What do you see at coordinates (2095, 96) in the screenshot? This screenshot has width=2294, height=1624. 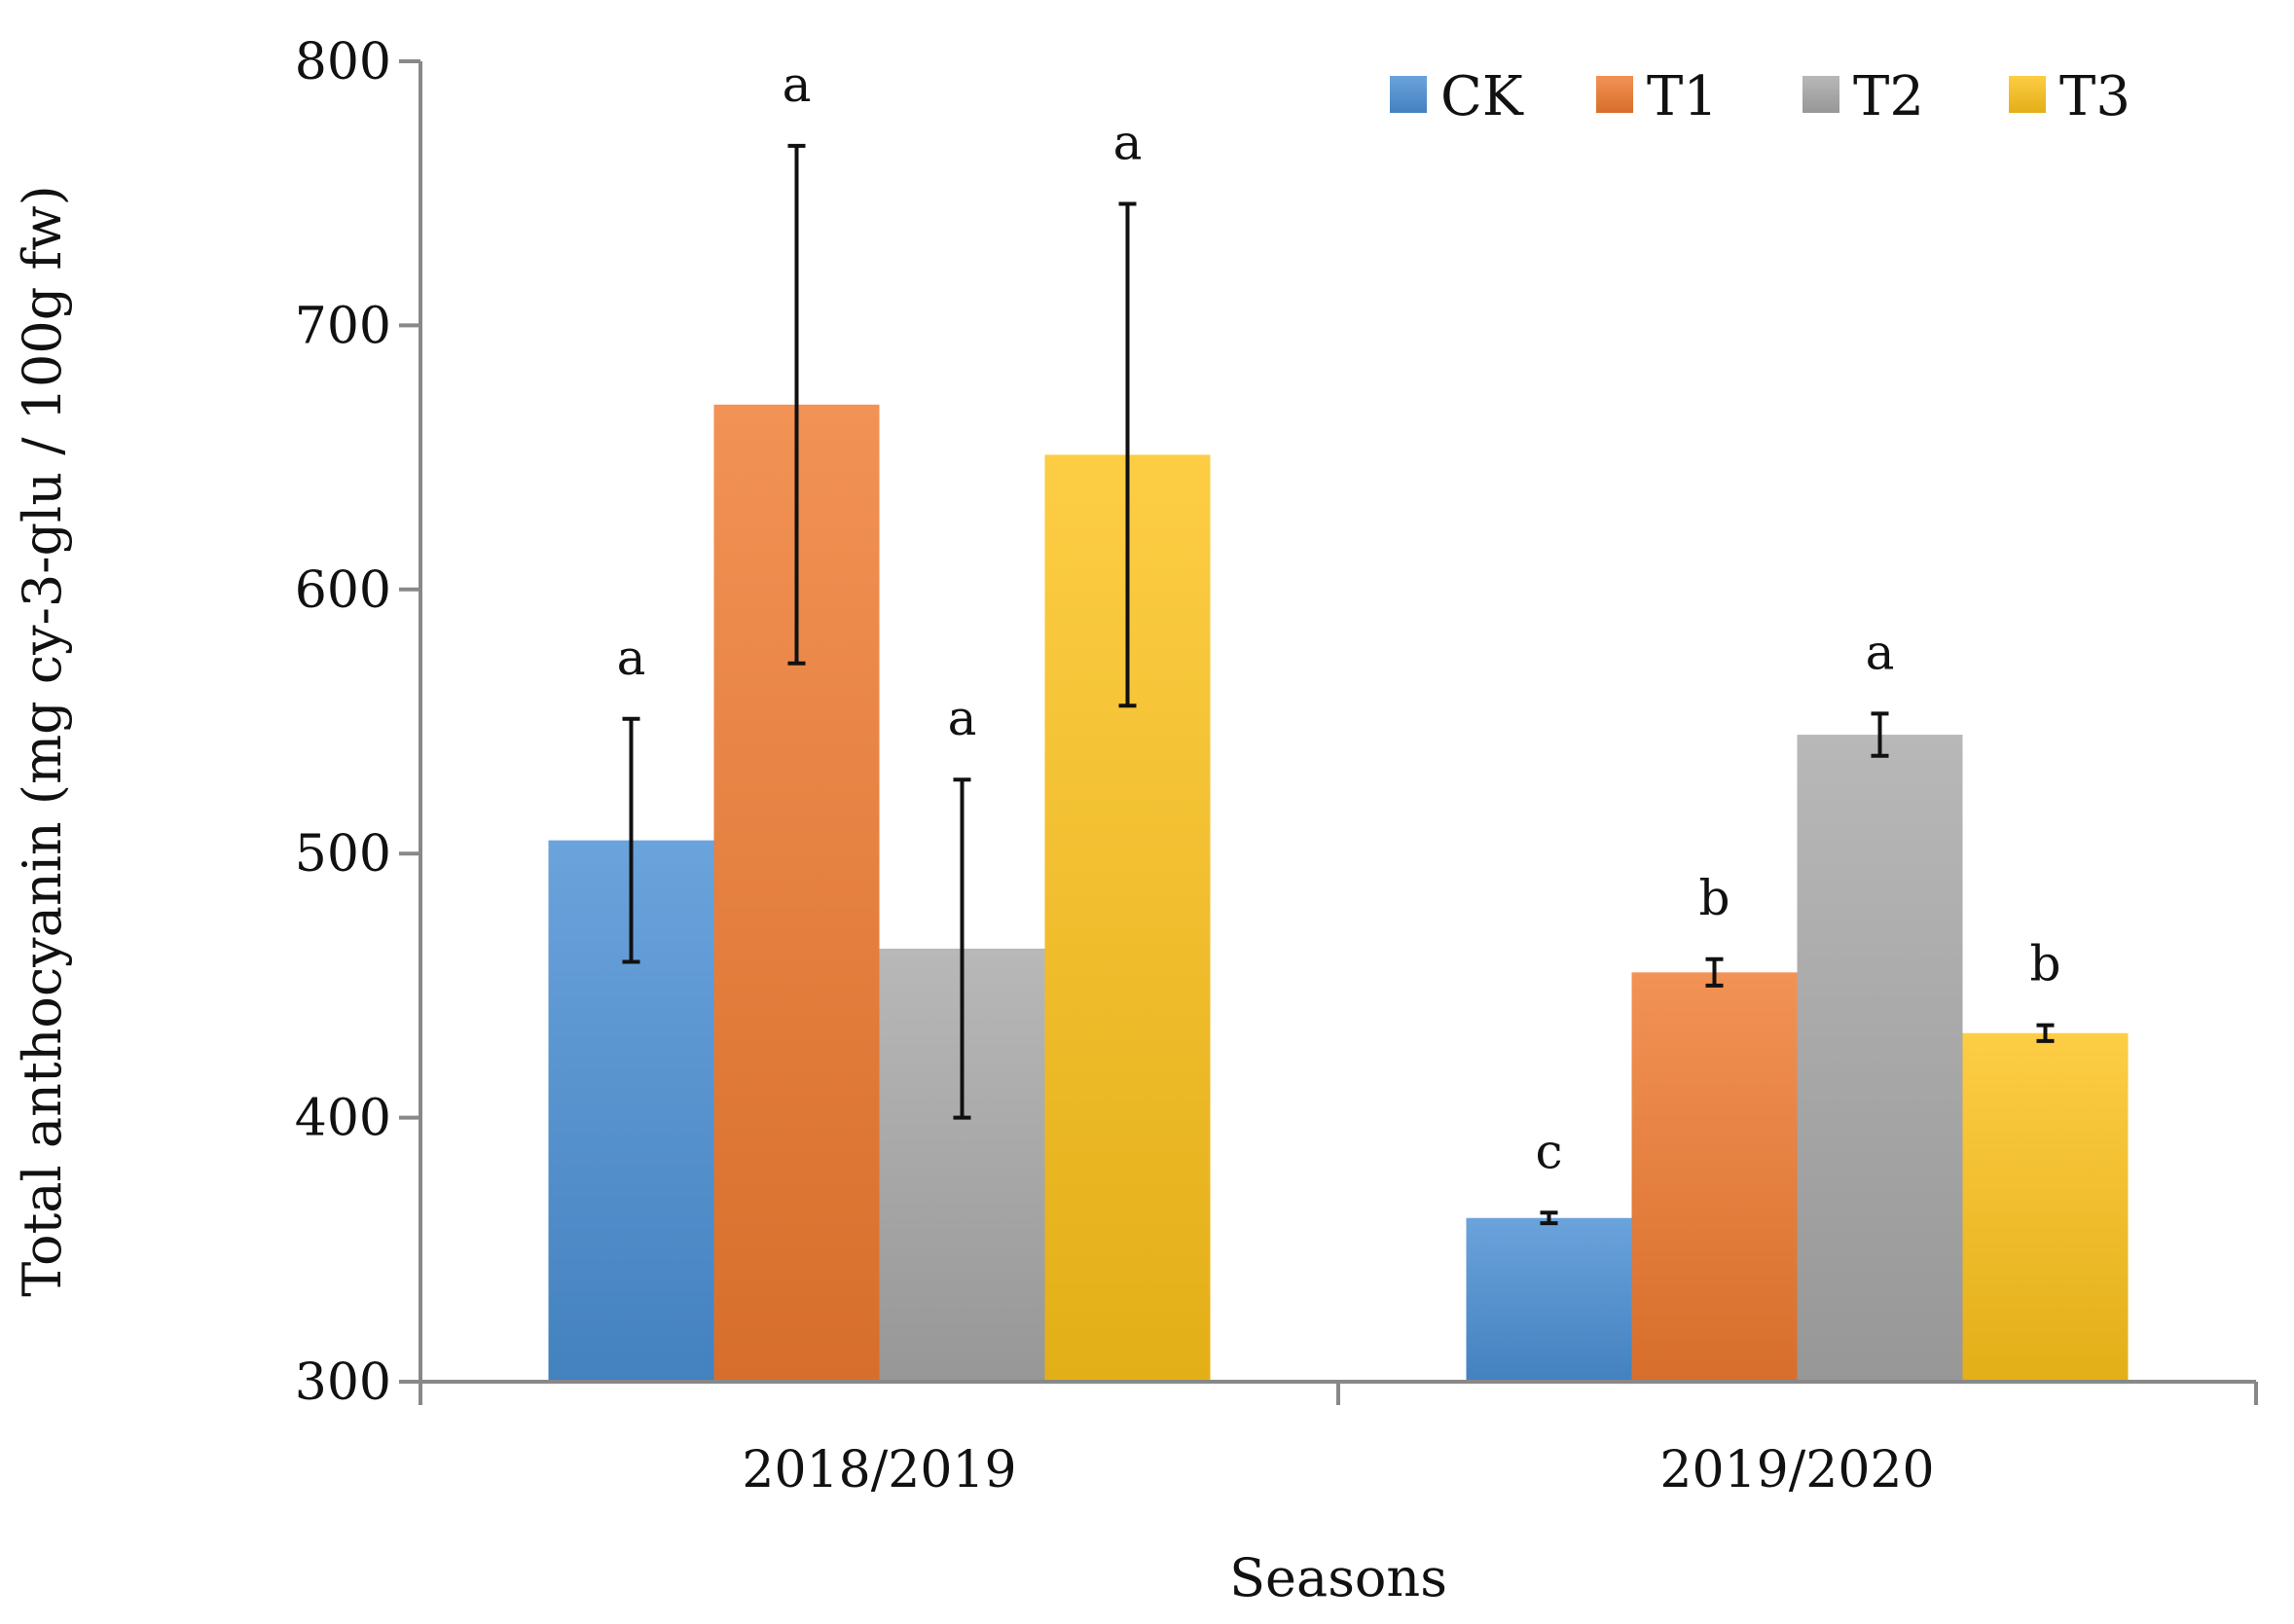 I see `legend-label: T3` at bounding box center [2095, 96].